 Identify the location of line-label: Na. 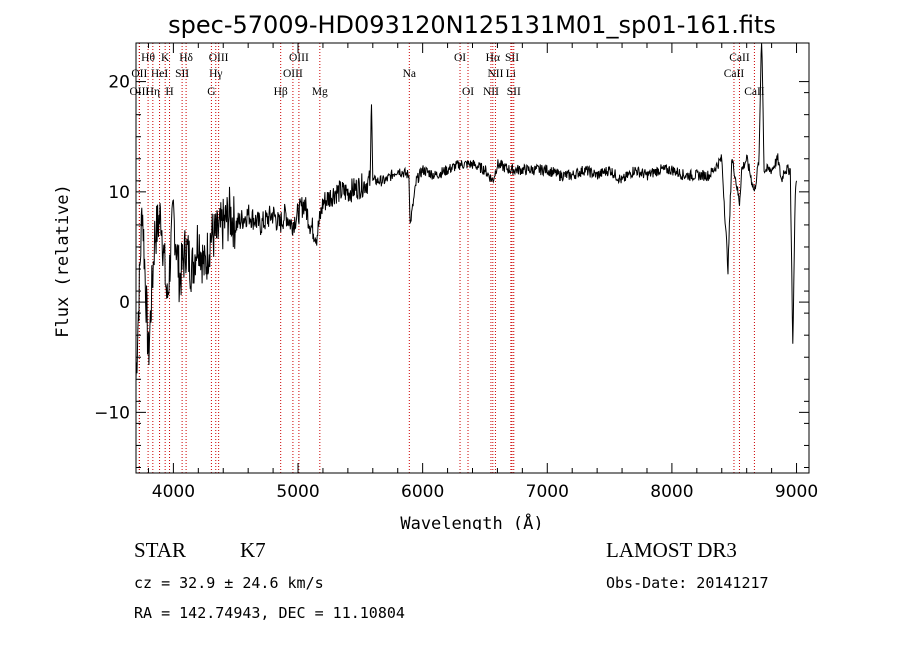
(409, 74).